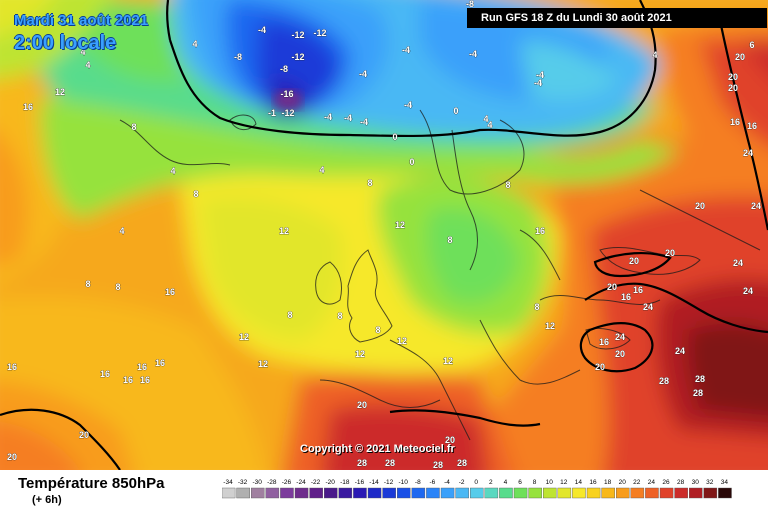 The image size is (768, 512). What do you see at coordinates (535, 482) in the screenshot?
I see `legend-tick-label: 8` at bounding box center [535, 482].